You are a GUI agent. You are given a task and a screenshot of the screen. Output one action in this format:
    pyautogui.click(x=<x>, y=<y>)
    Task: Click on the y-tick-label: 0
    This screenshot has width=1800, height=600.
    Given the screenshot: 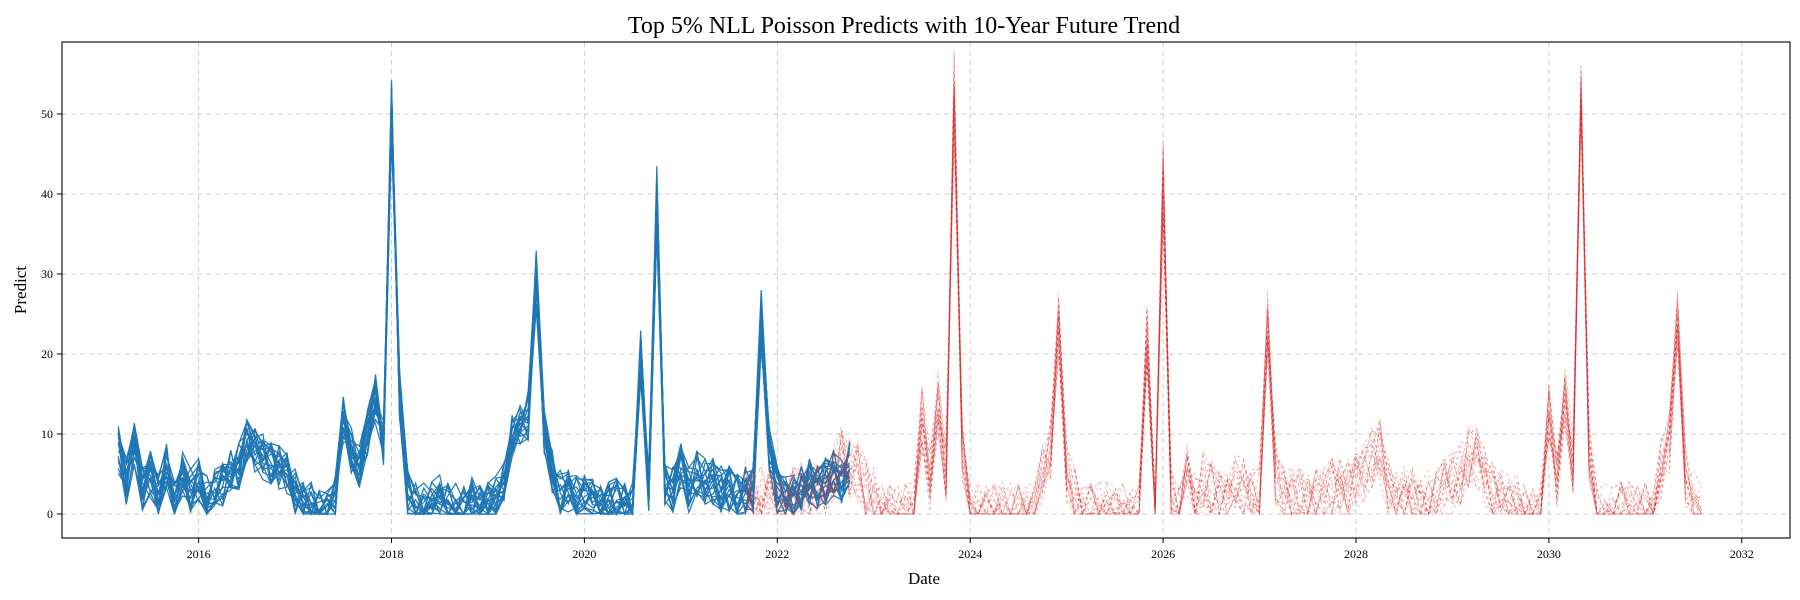 What is the action you would take?
    pyautogui.click(x=50, y=514)
    